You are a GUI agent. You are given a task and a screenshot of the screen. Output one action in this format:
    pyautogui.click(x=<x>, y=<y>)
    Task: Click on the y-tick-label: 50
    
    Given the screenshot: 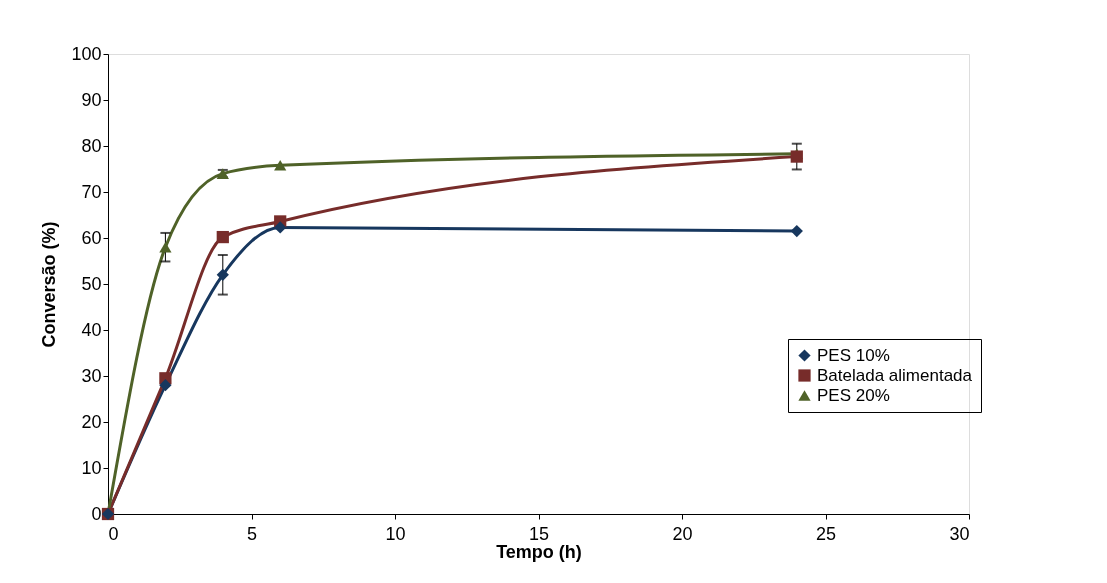 What is the action you would take?
    pyautogui.click(x=91, y=283)
    